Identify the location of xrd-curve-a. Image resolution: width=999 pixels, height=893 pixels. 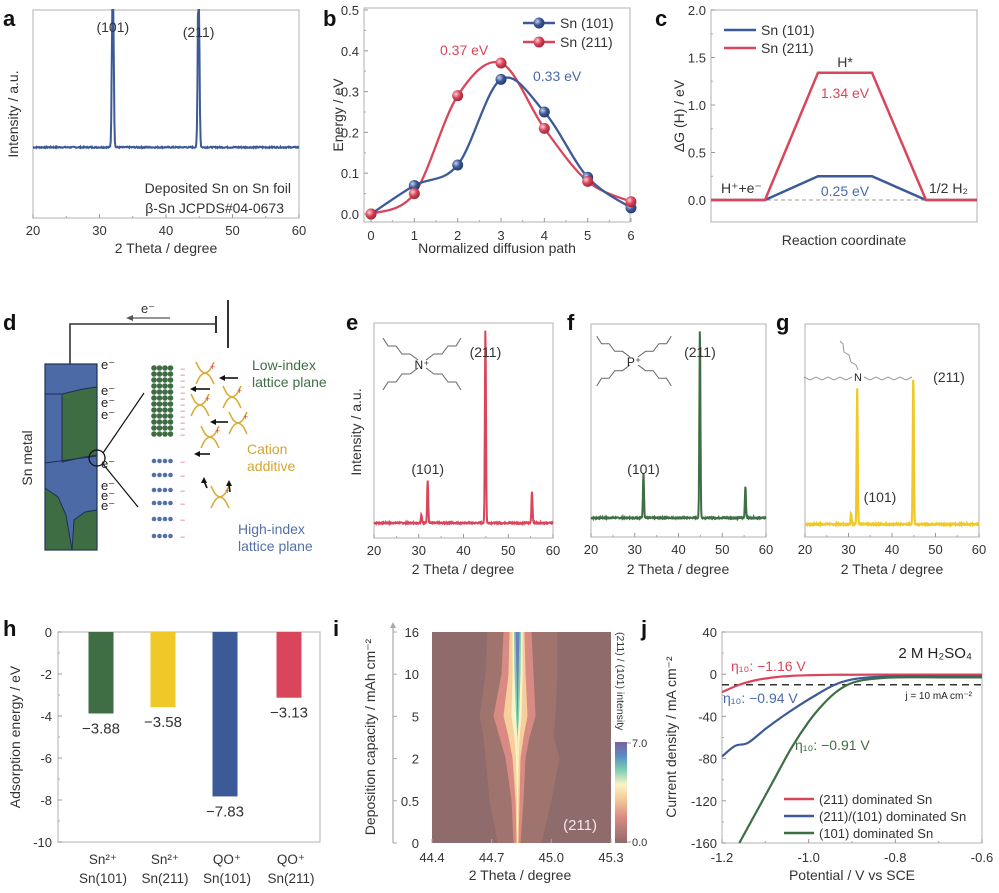
(166, 80).